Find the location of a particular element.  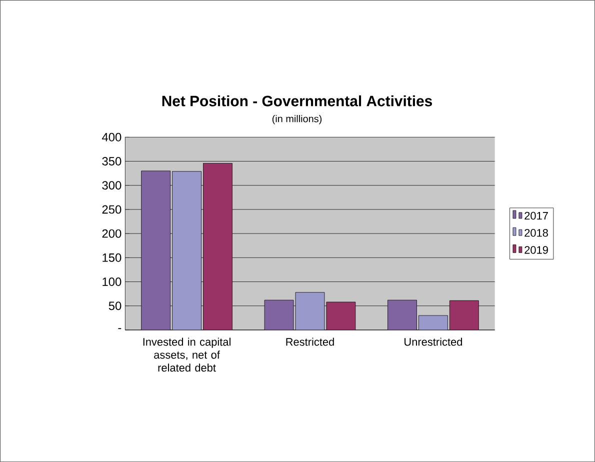

y-tick-label: 300 is located at coordinates (112, 185).